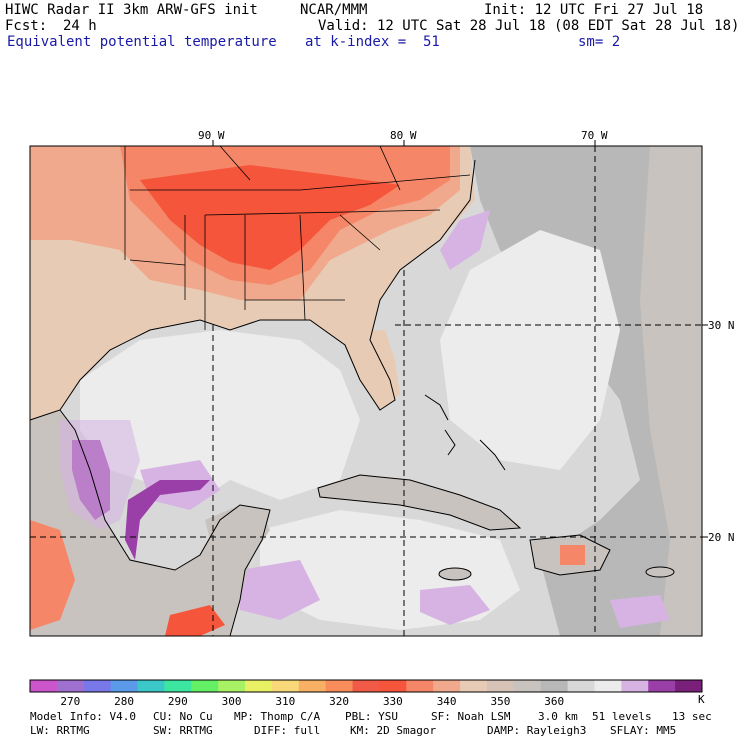  Describe the element at coordinates (334, 10) in the screenshot. I see `organization-label: NCAR/MMM` at that location.